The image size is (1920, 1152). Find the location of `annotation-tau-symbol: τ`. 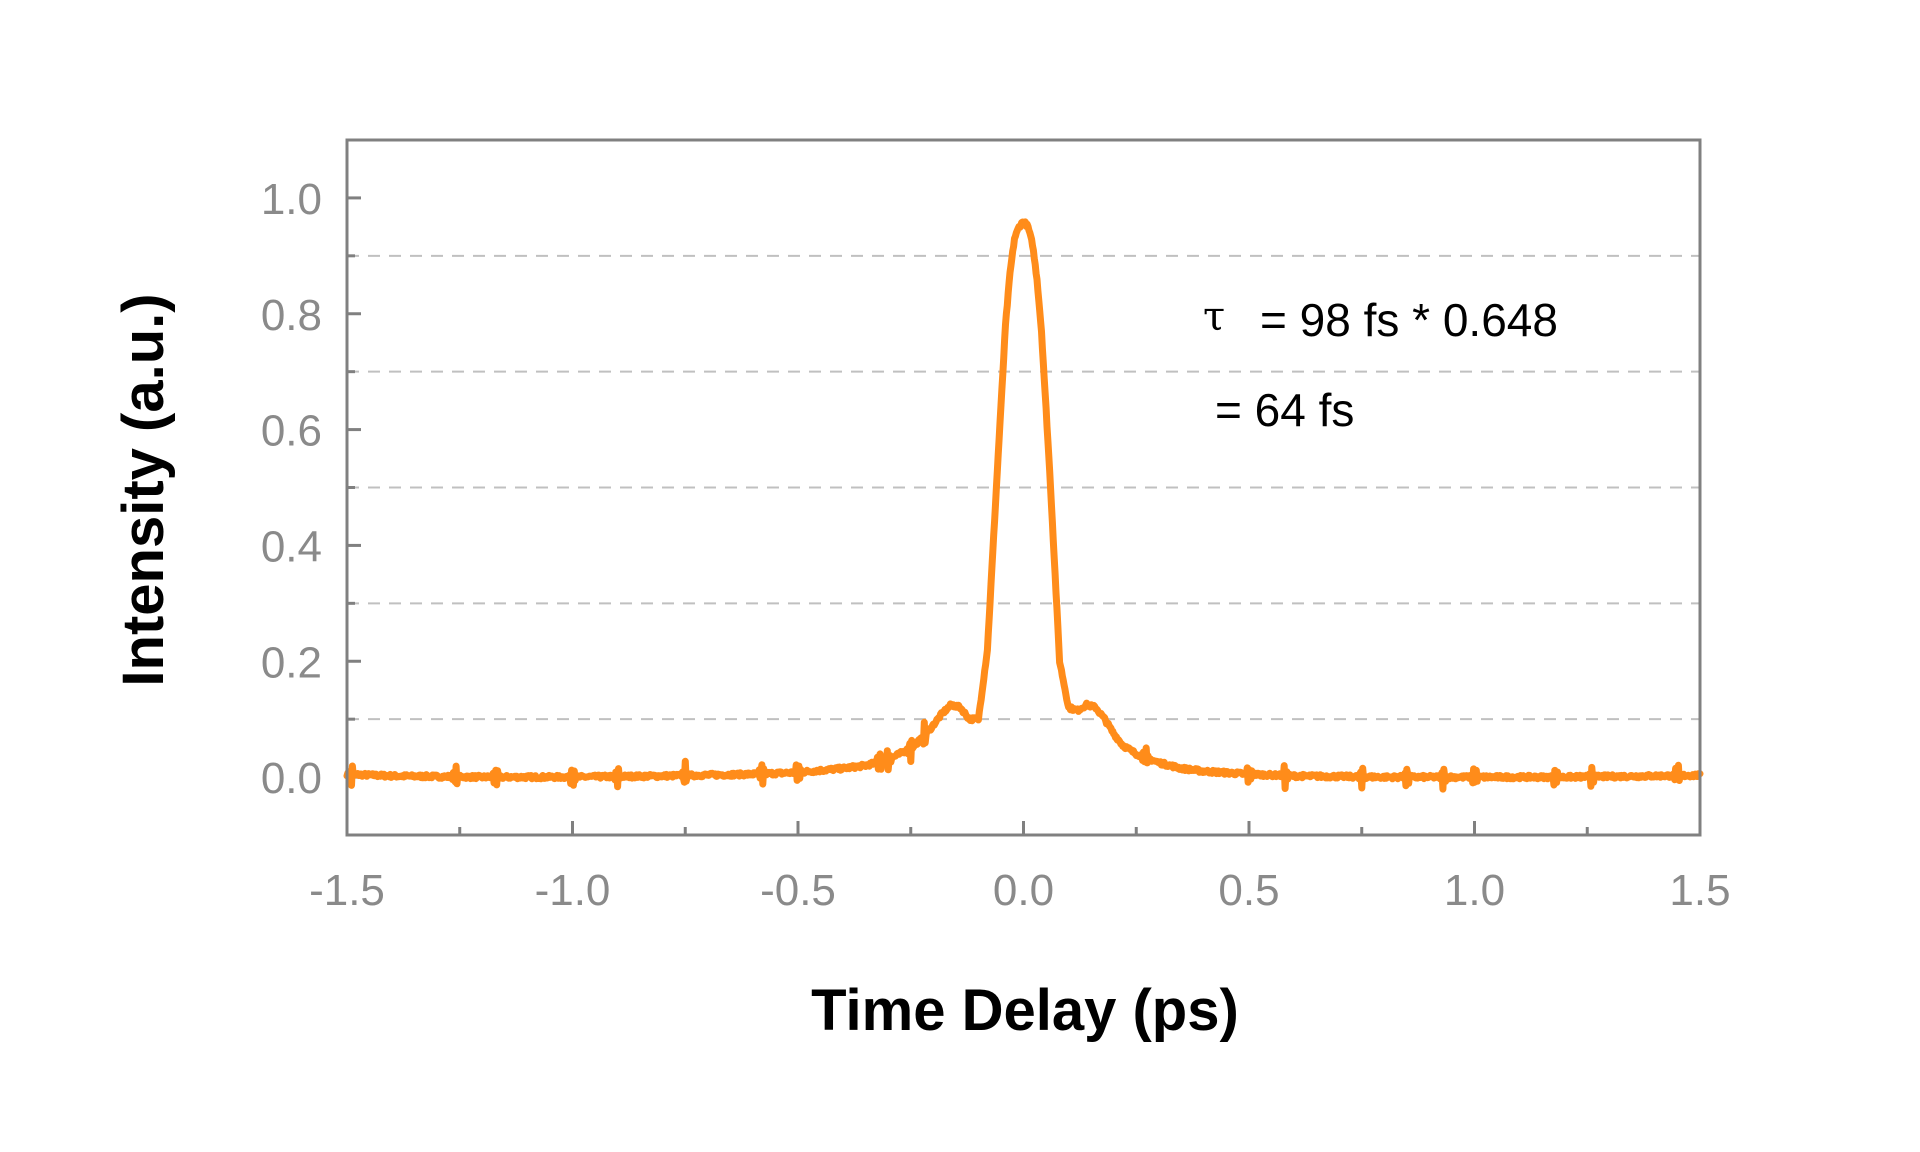

annotation-tau-symbol: τ is located at coordinates (1214, 317).